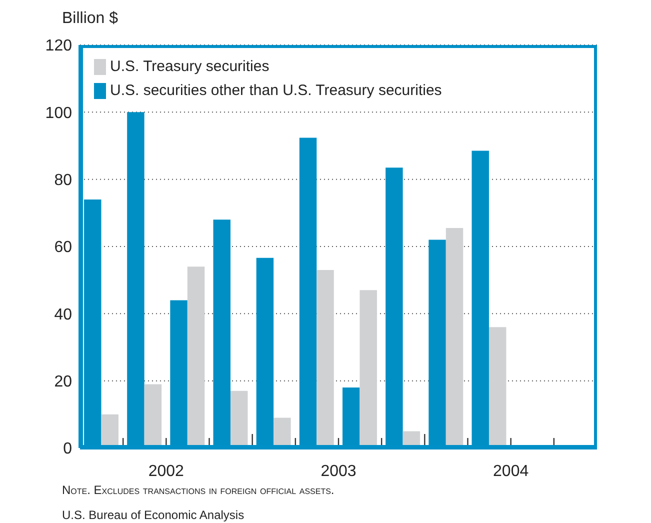 The width and height of the screenshot is (651, 523). Describe the element at coordinates (511, 471) in the screenshot. I see `x-tick-label: 2004` at that location.